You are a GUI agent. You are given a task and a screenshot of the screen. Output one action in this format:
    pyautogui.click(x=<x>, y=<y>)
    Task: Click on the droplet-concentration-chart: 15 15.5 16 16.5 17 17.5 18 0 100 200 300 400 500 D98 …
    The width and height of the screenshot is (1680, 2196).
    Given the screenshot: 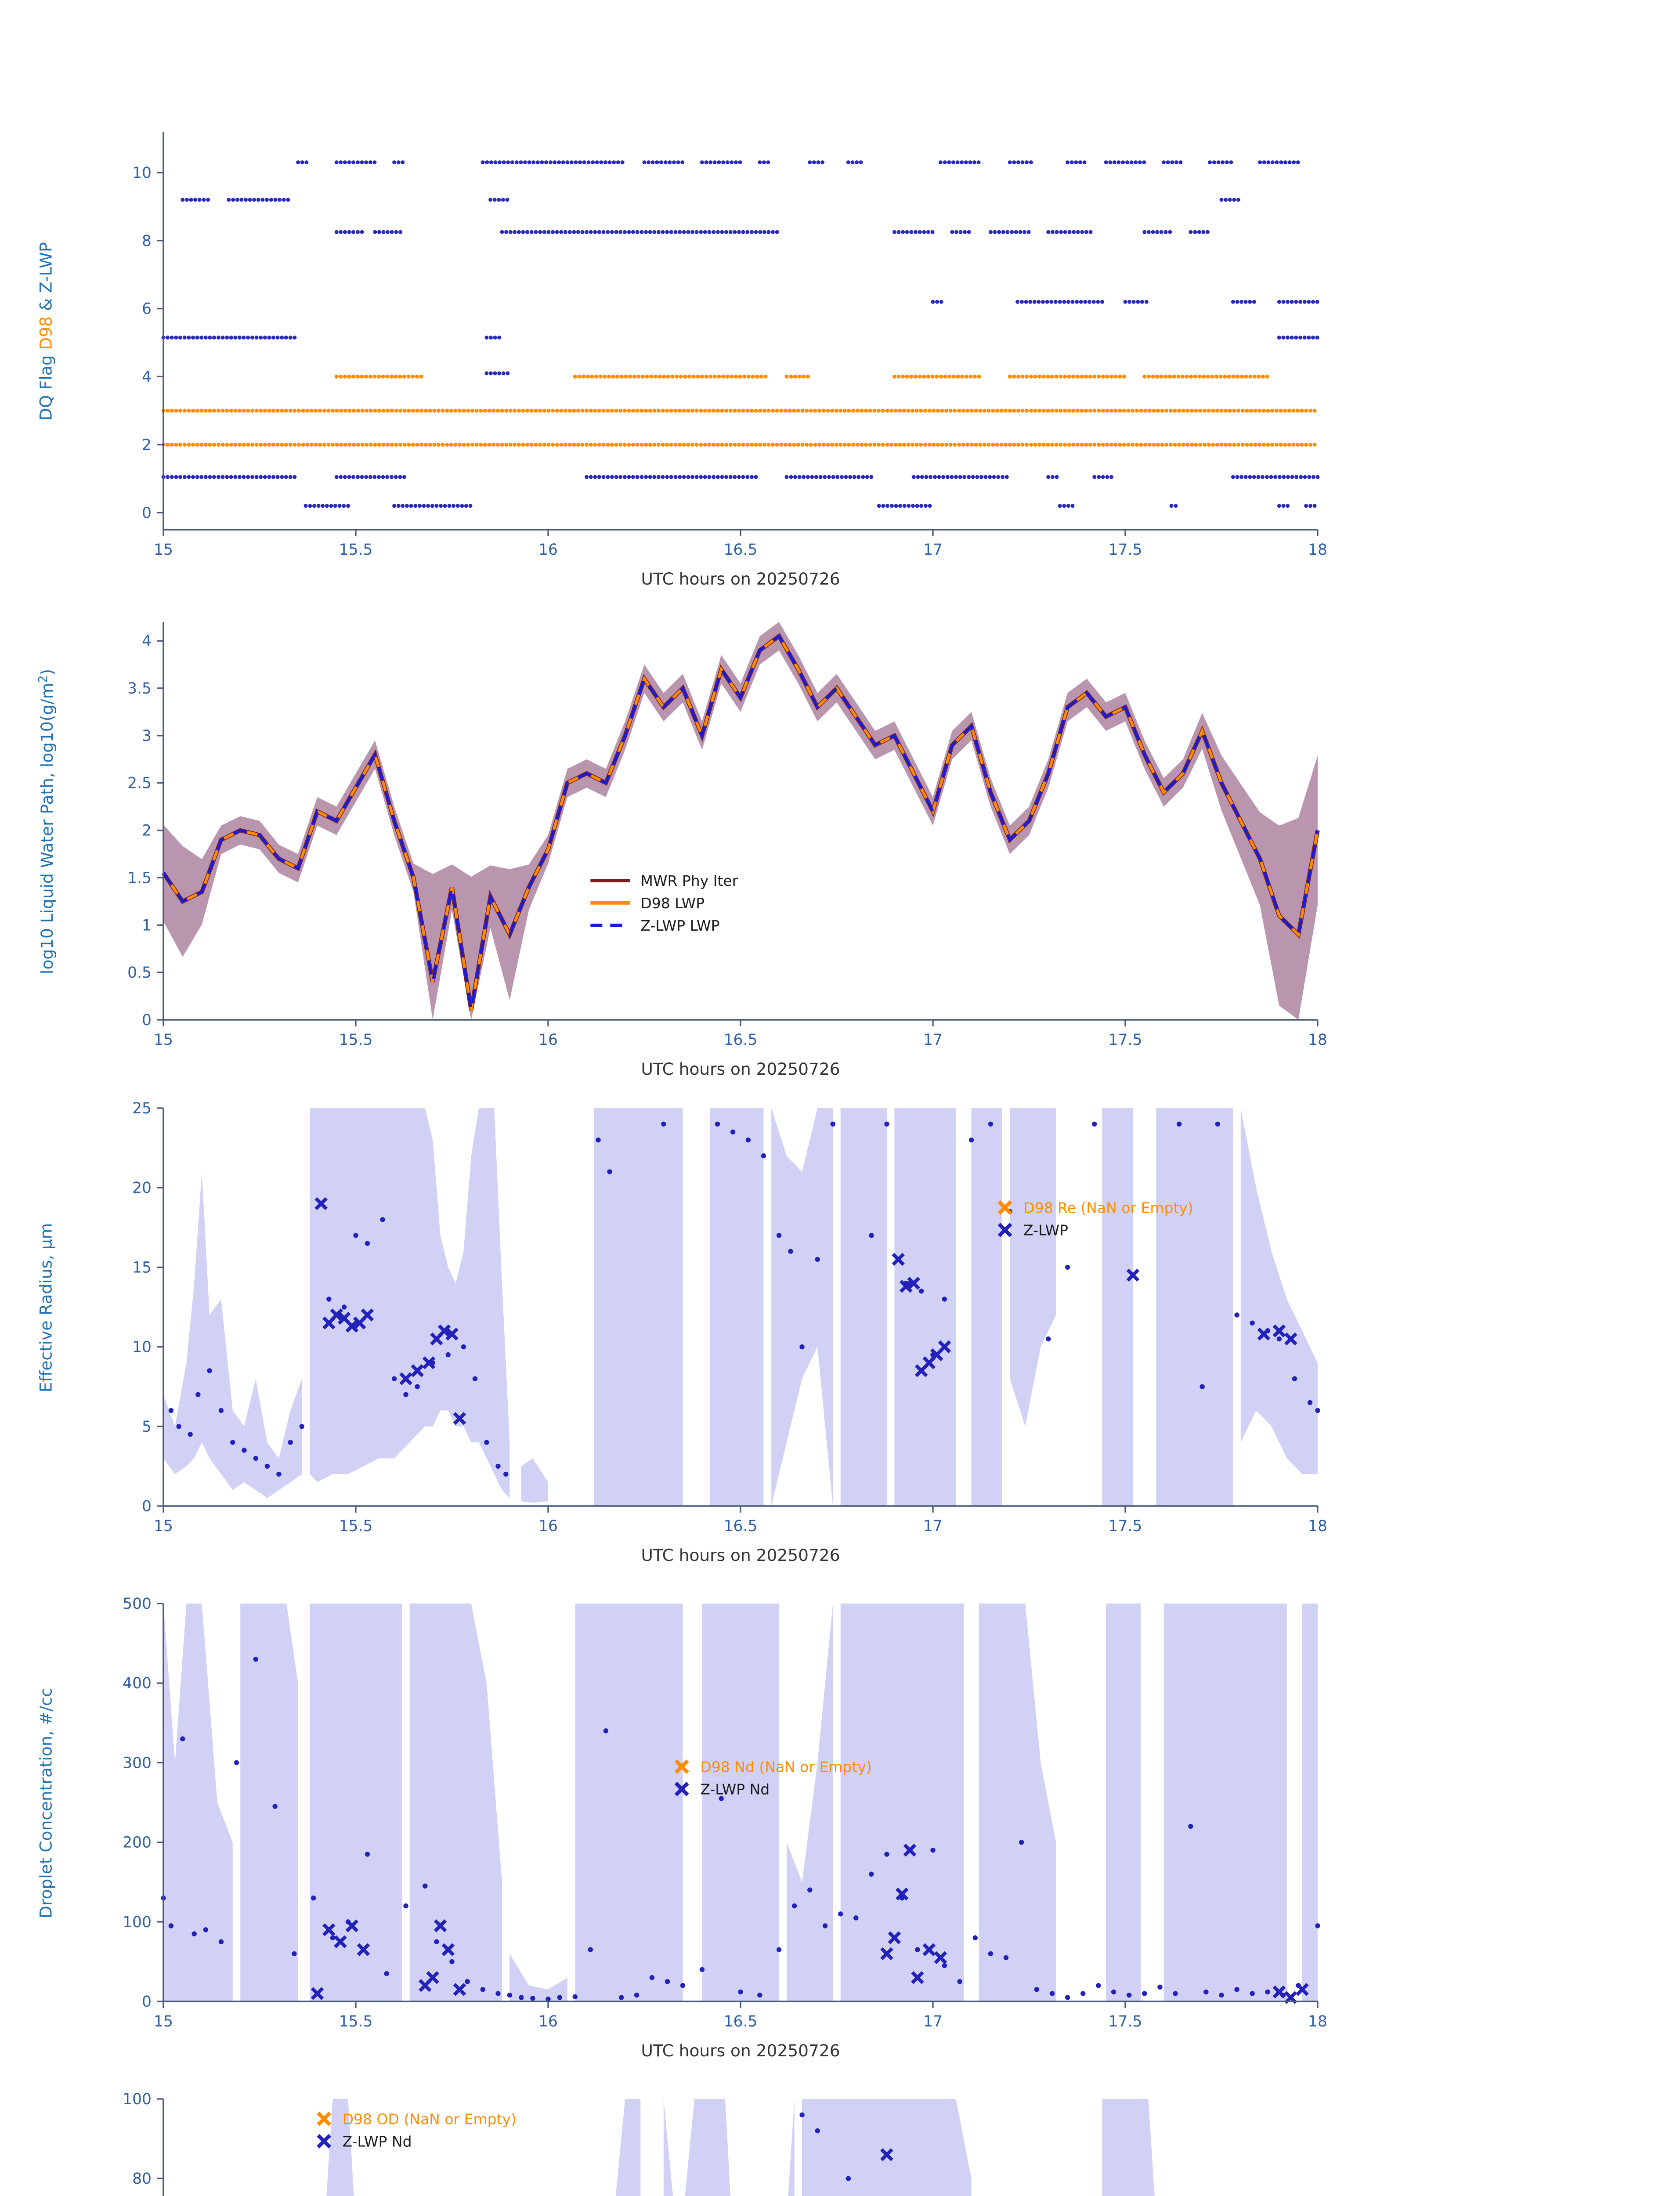 What is the action you would take?
    pyautogui.click(x=725, y=1812)
    